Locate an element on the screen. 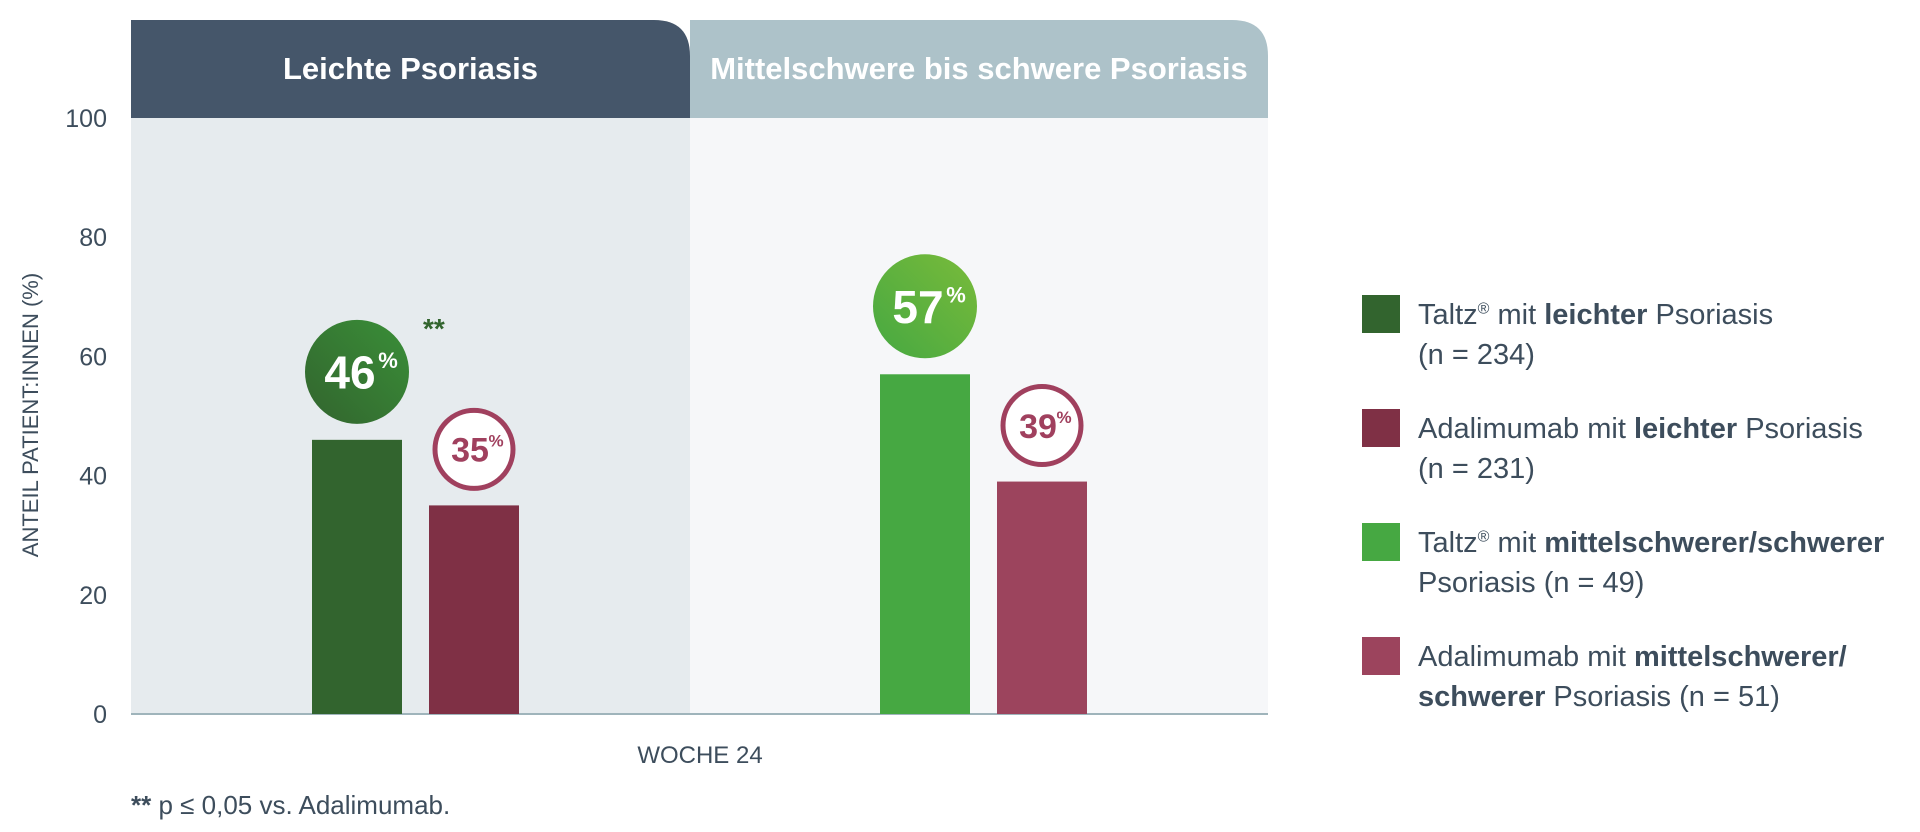 Image resolution: width=1920 pixels, height=832 pixels. data-label: 46 is located at coordinates (349, 372).